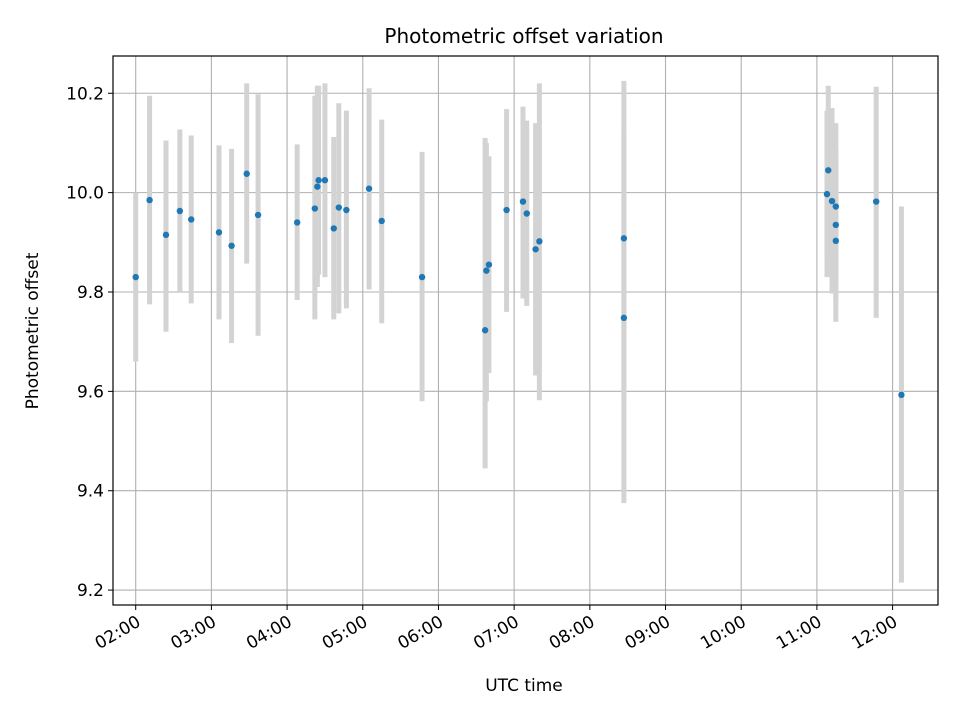 This screenshot has width=960, height=720. Describe the element at coordinates (523, 36) in the screenshot. I see `chart-title: Photometric offset variation` at that location.